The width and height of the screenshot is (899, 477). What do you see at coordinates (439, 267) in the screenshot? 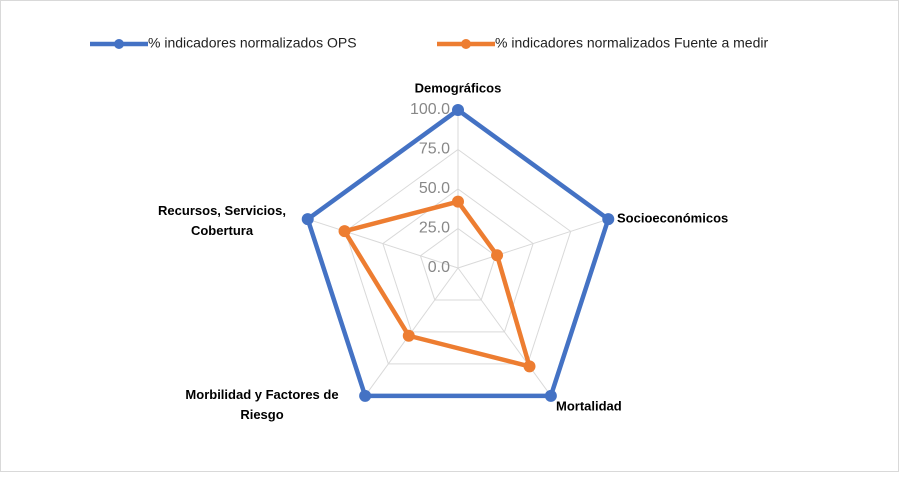
I see `tick-label: 0.0` at bounding box center [439, 267].